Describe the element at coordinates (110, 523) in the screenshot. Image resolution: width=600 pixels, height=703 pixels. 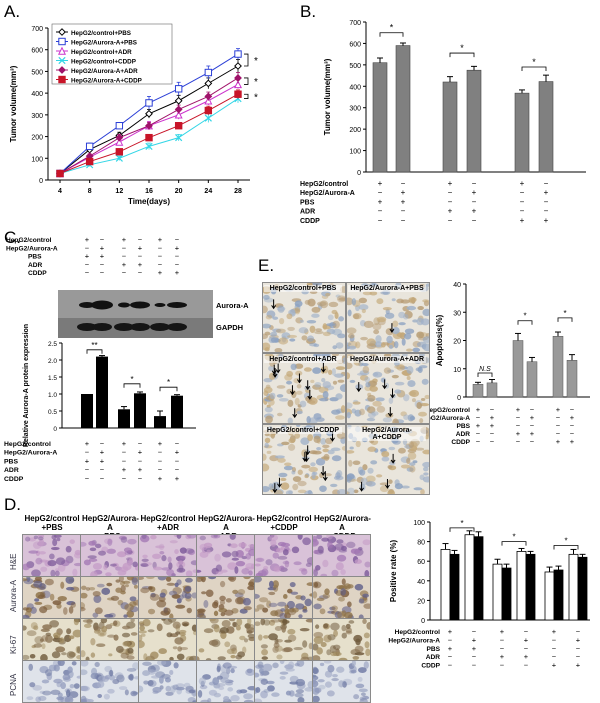
I see `column-line-1: HepG2/Aurora-A` at that location.